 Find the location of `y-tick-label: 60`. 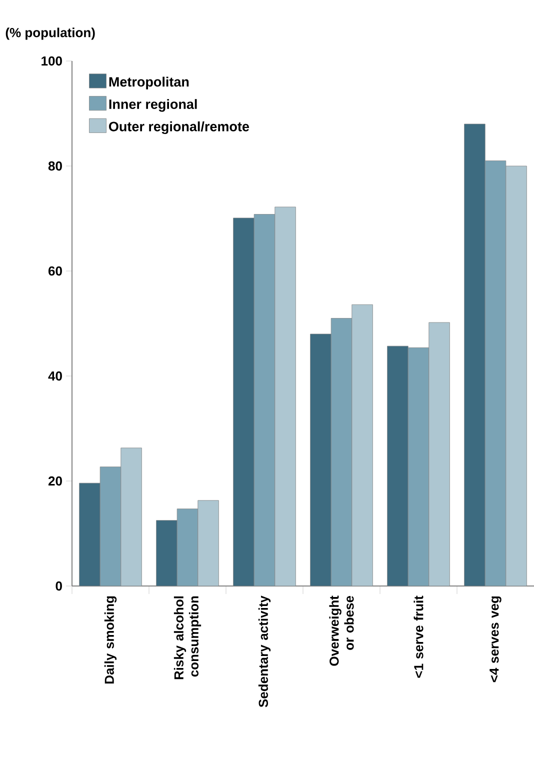

y-tick-label: 60 is located at coordinates (55, 271).